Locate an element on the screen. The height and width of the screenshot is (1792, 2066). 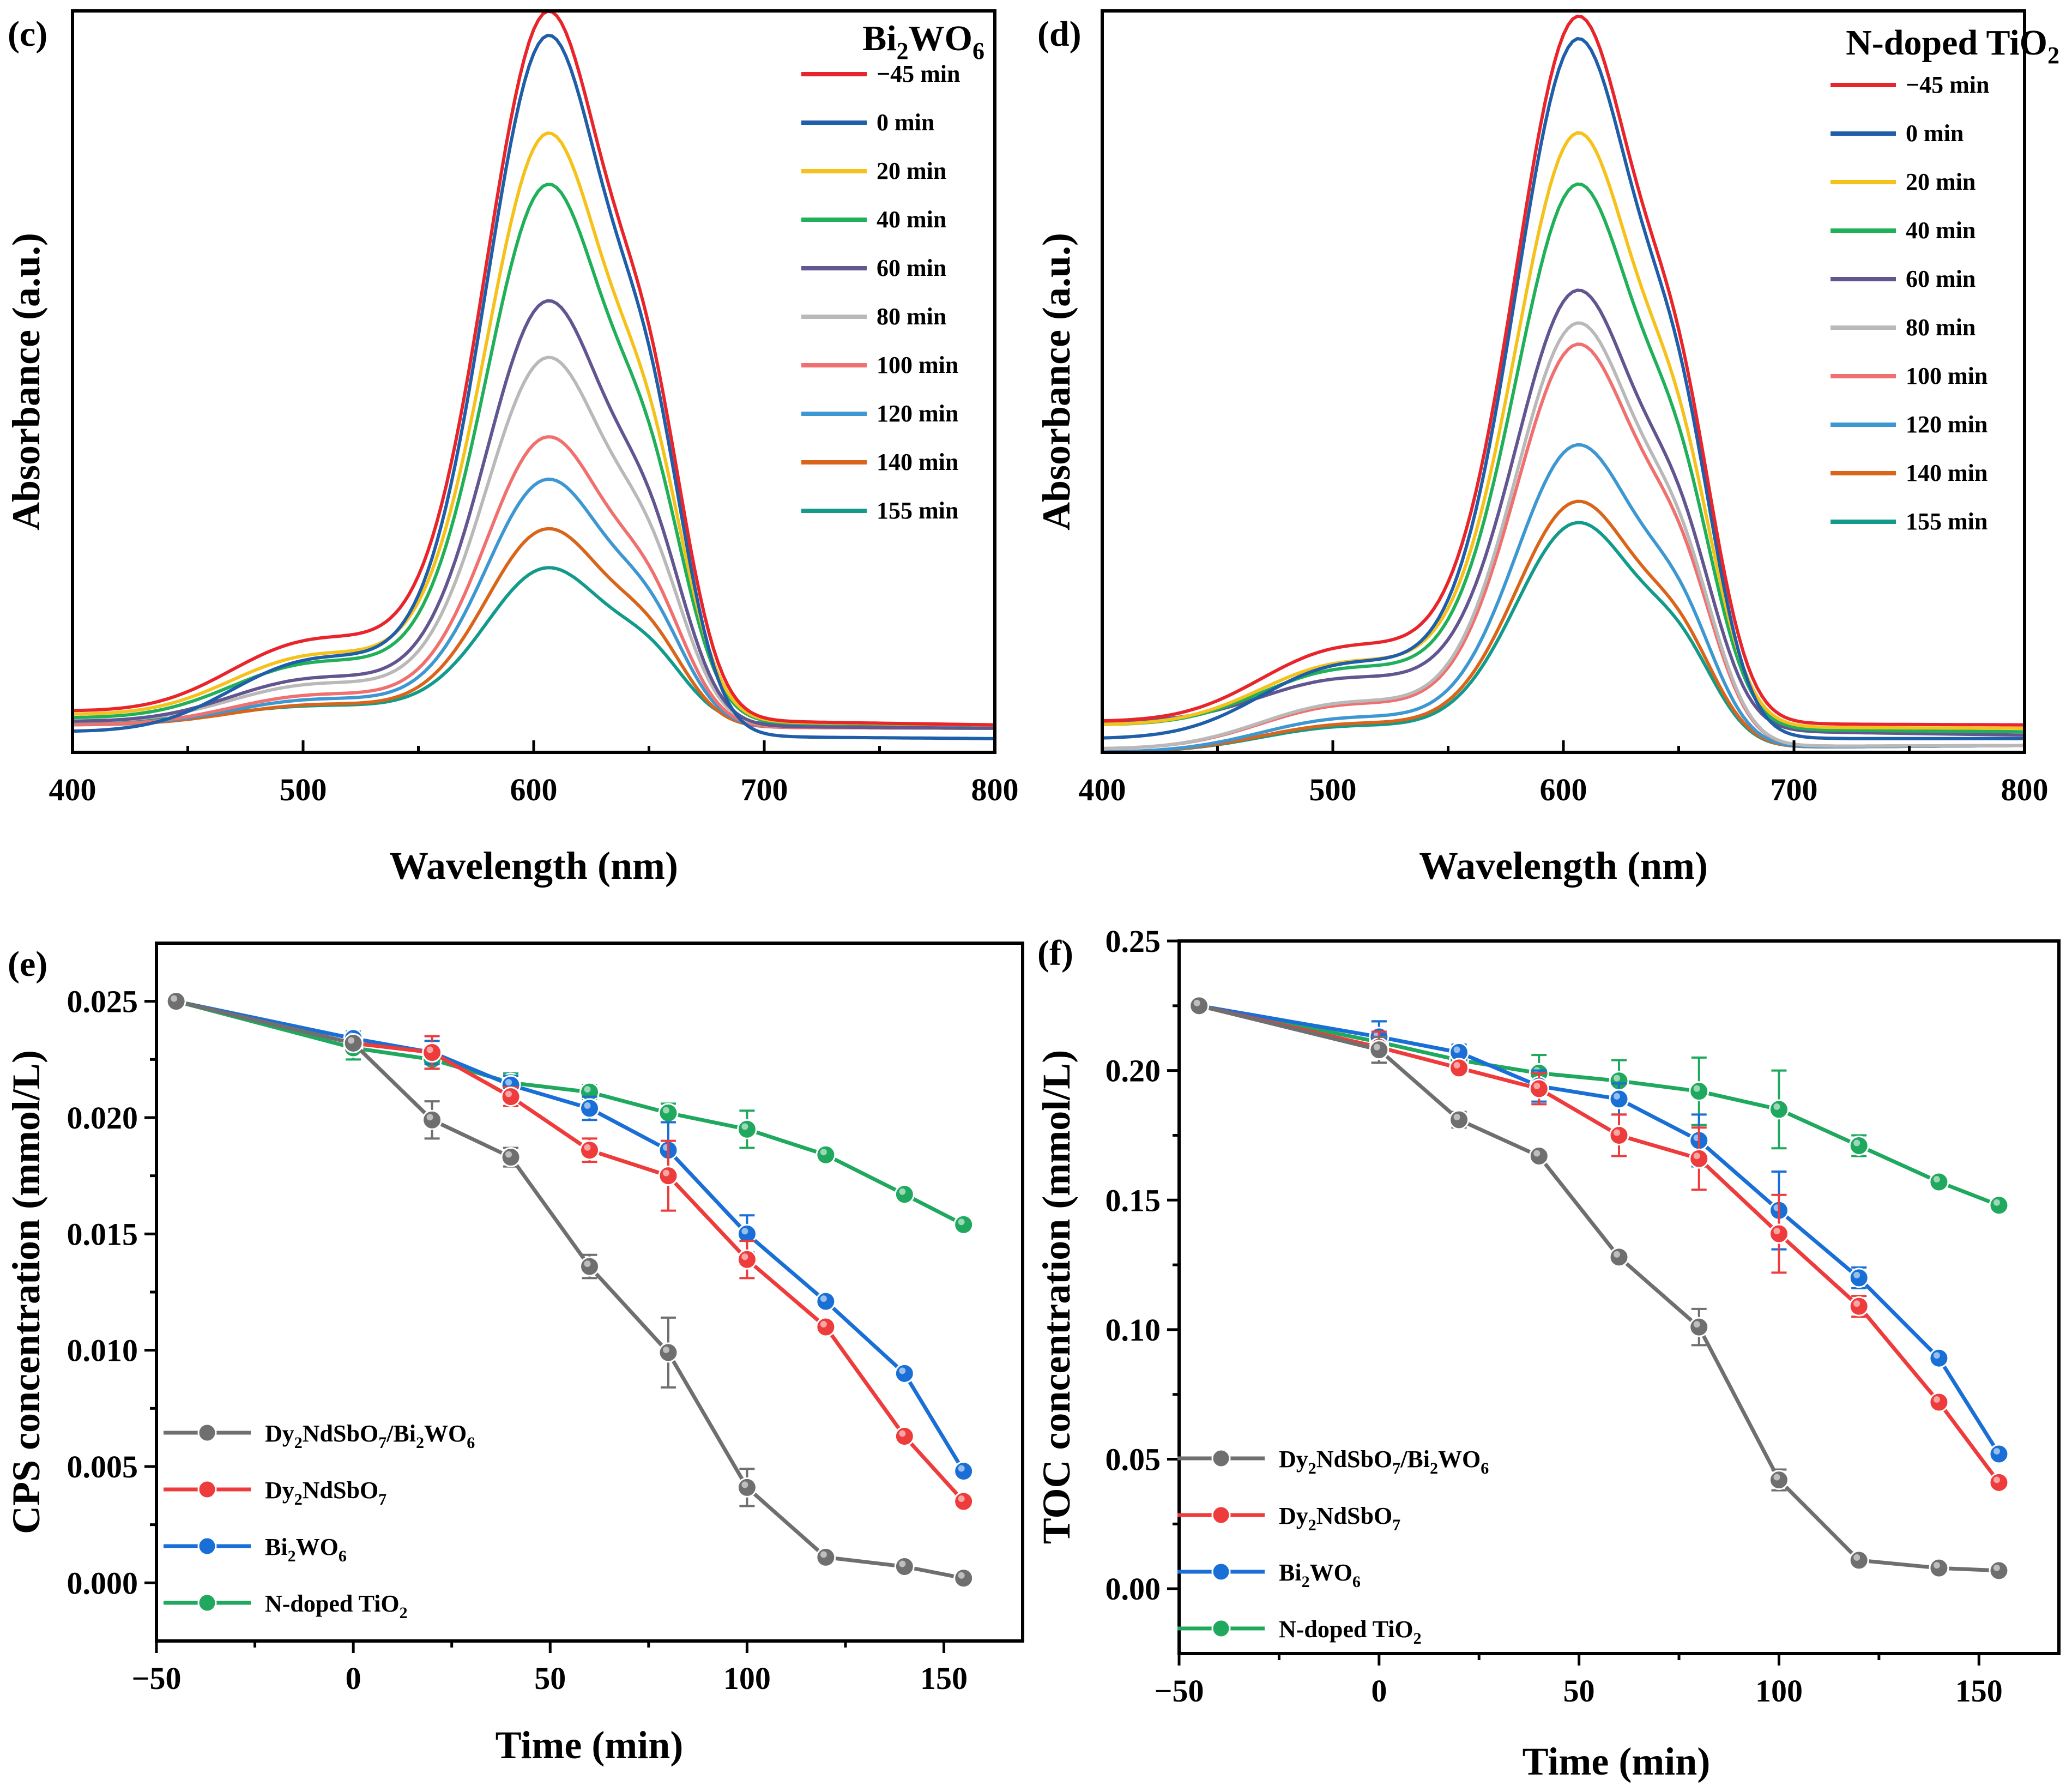
panel-f-point-bi2wo6 is located at coordinates (1858, 1278).